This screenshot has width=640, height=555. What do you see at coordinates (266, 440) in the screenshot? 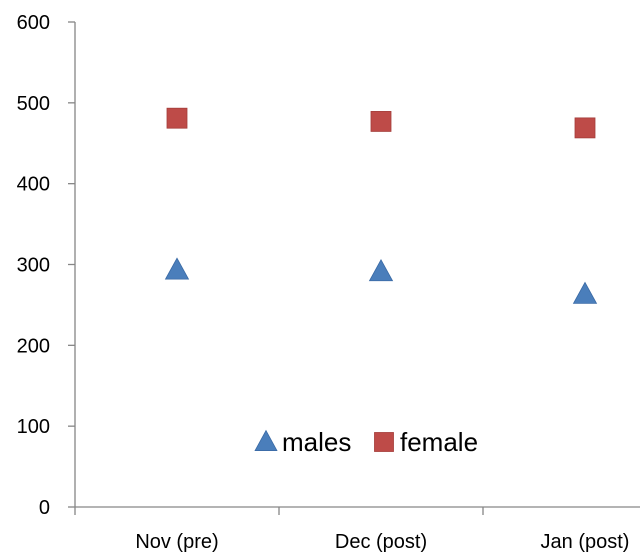
I see `males-legend-marker` at bounding box center [266, 440].